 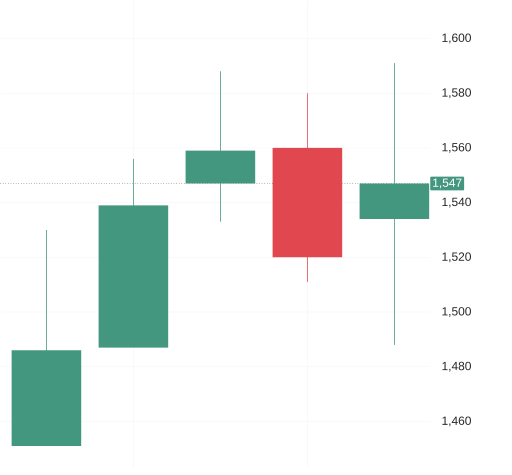 What do you see at coordinates (456, 39) in the screenshot?
I see `y-tick-label: 1,600` at bounding box center [456, 39].